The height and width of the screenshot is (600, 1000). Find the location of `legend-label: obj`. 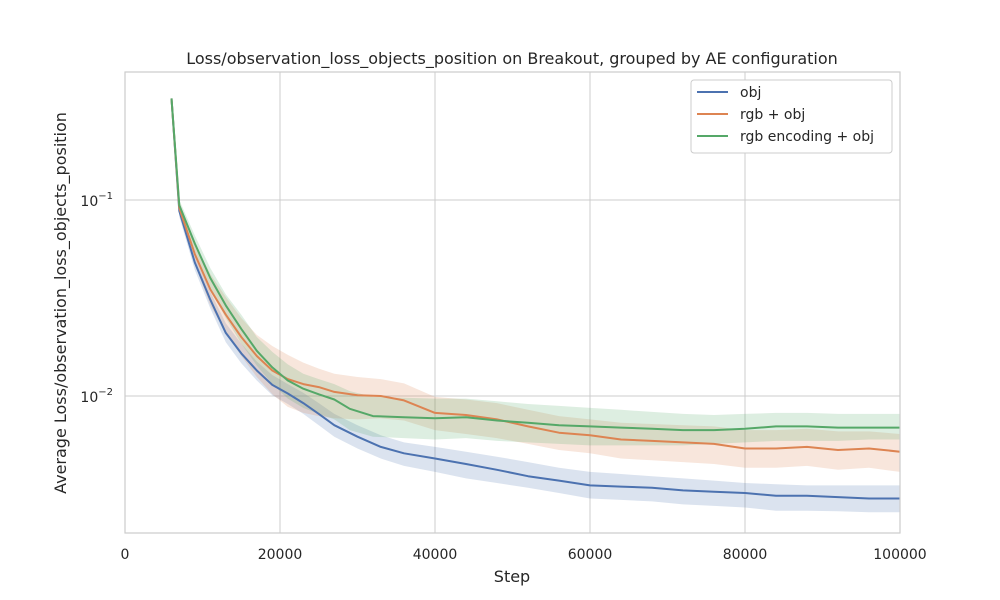

legend-label: obj is located at coordinates (750, 93).